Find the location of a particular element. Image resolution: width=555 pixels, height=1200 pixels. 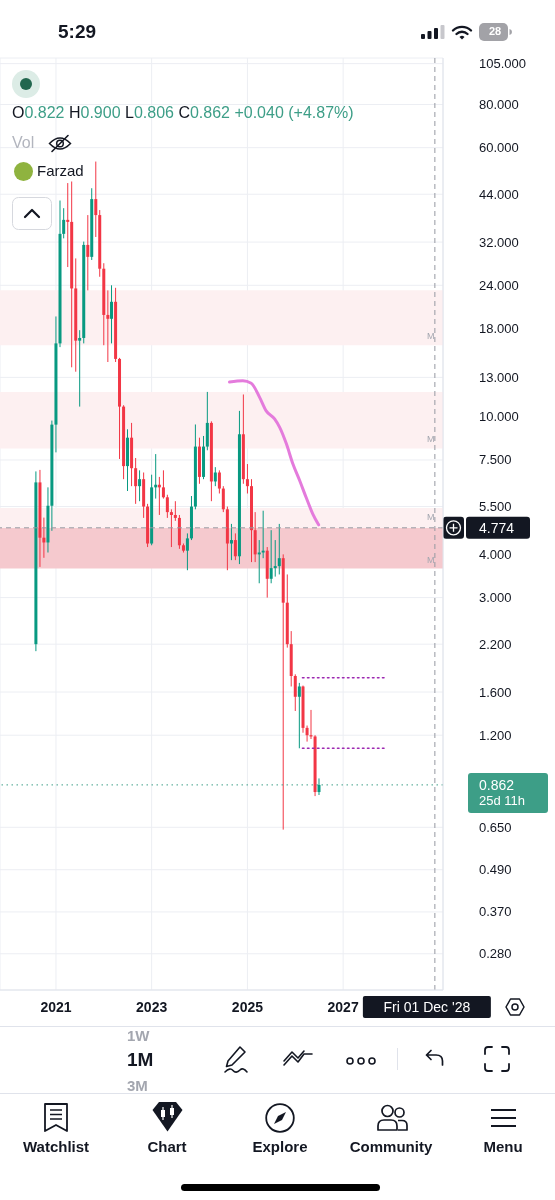

y-tick-label: 2.200 is located at coordinates (495, 644).